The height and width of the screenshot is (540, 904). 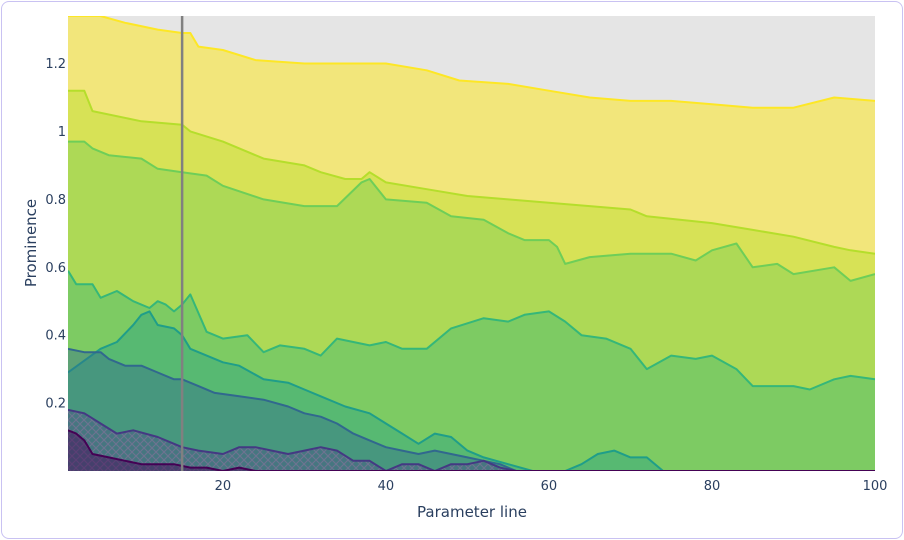 I want to click on y-tick-label: 0.4, so click(x=55, y=336).